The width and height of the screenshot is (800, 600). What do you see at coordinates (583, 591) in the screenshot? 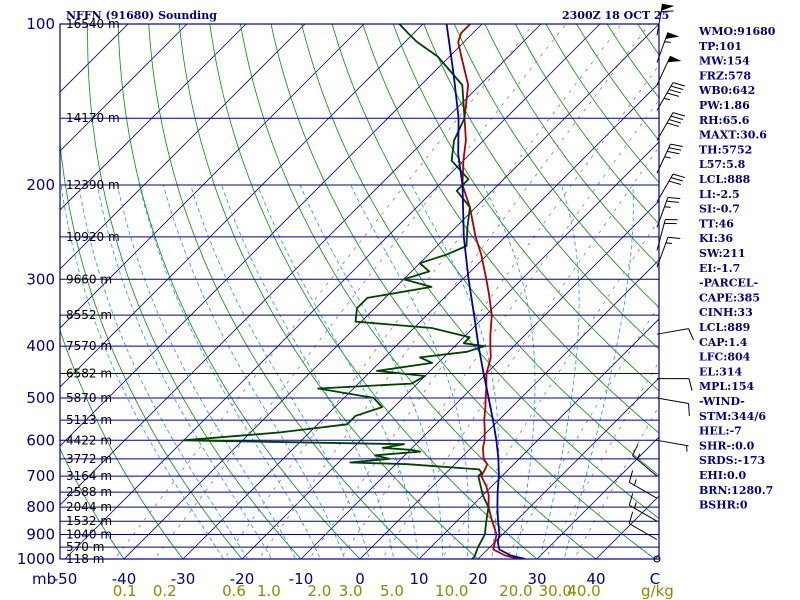
I see `mixing-ratio-tick-label: 40.0` at bounding box center [583, 591].